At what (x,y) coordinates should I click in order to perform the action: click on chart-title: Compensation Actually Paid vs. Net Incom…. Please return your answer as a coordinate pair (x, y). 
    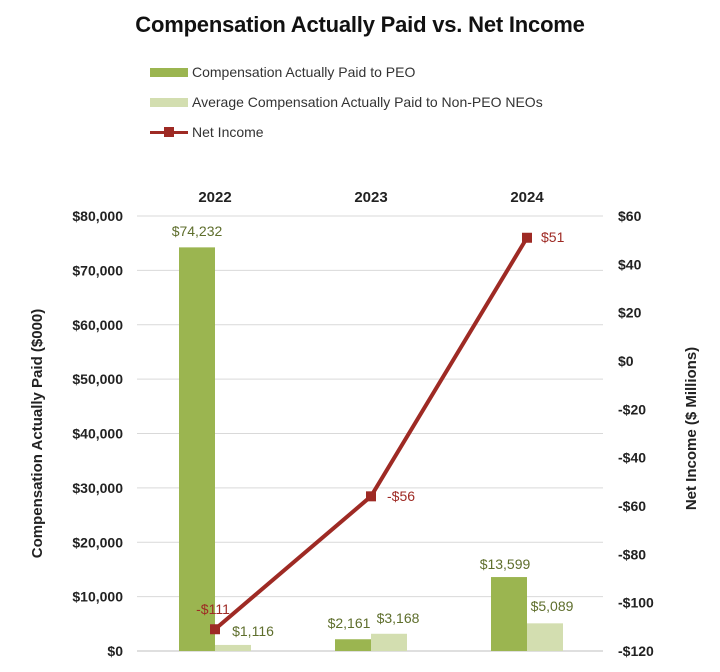
    Looking at the image, I should click on (360, 24).